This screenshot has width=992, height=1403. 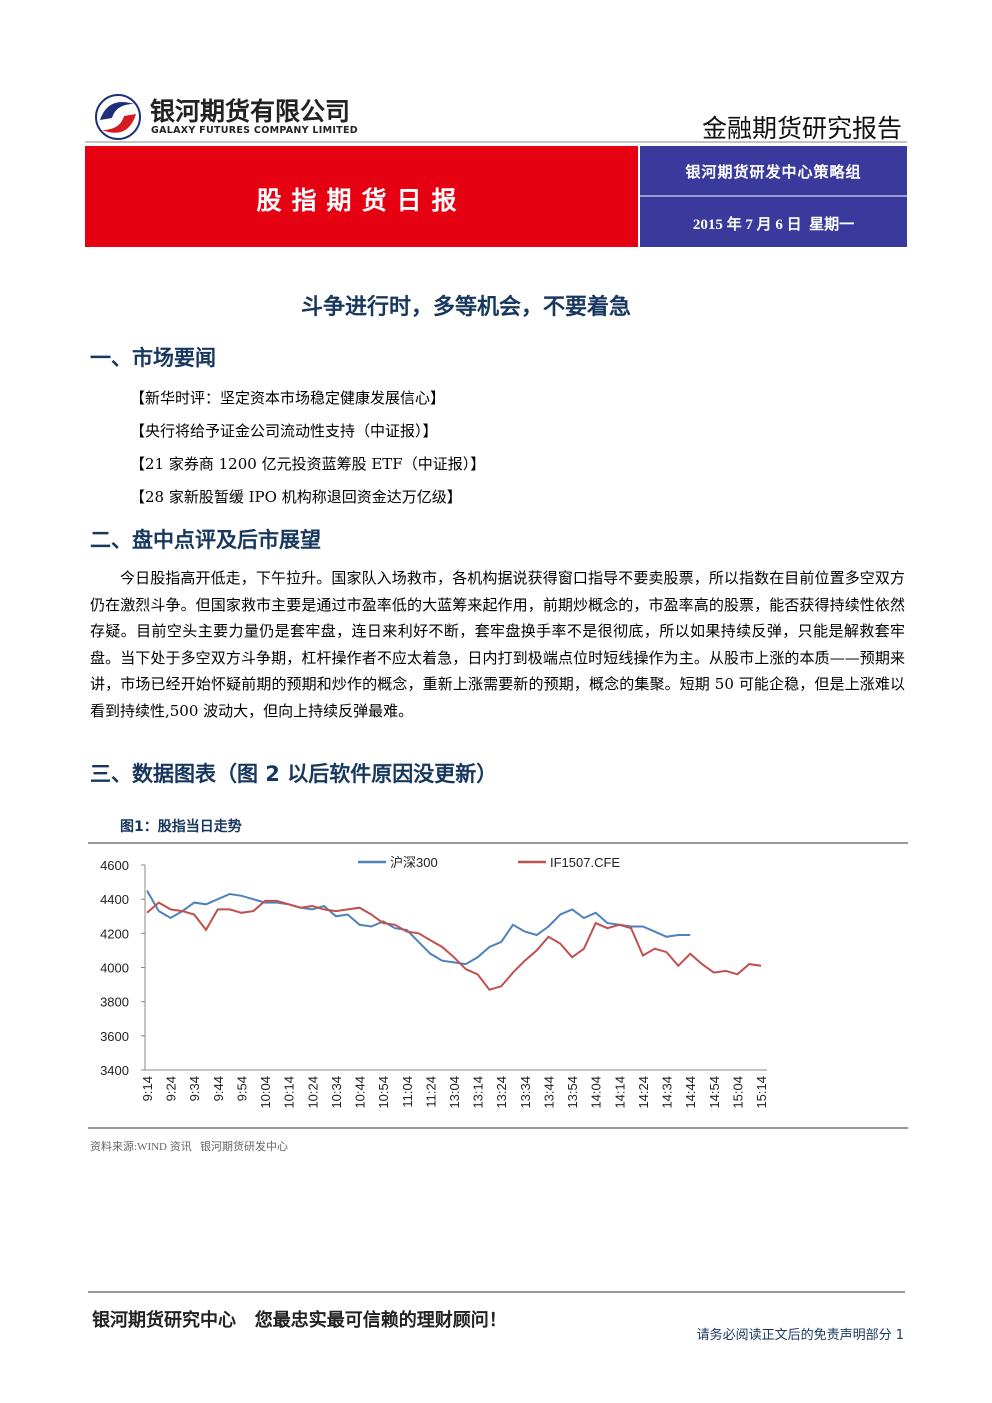 What do you see at coordinates (478, 1092) in the screenshot?
I see `x-tick-label: 13:14` at bounding box center [478, 1092].